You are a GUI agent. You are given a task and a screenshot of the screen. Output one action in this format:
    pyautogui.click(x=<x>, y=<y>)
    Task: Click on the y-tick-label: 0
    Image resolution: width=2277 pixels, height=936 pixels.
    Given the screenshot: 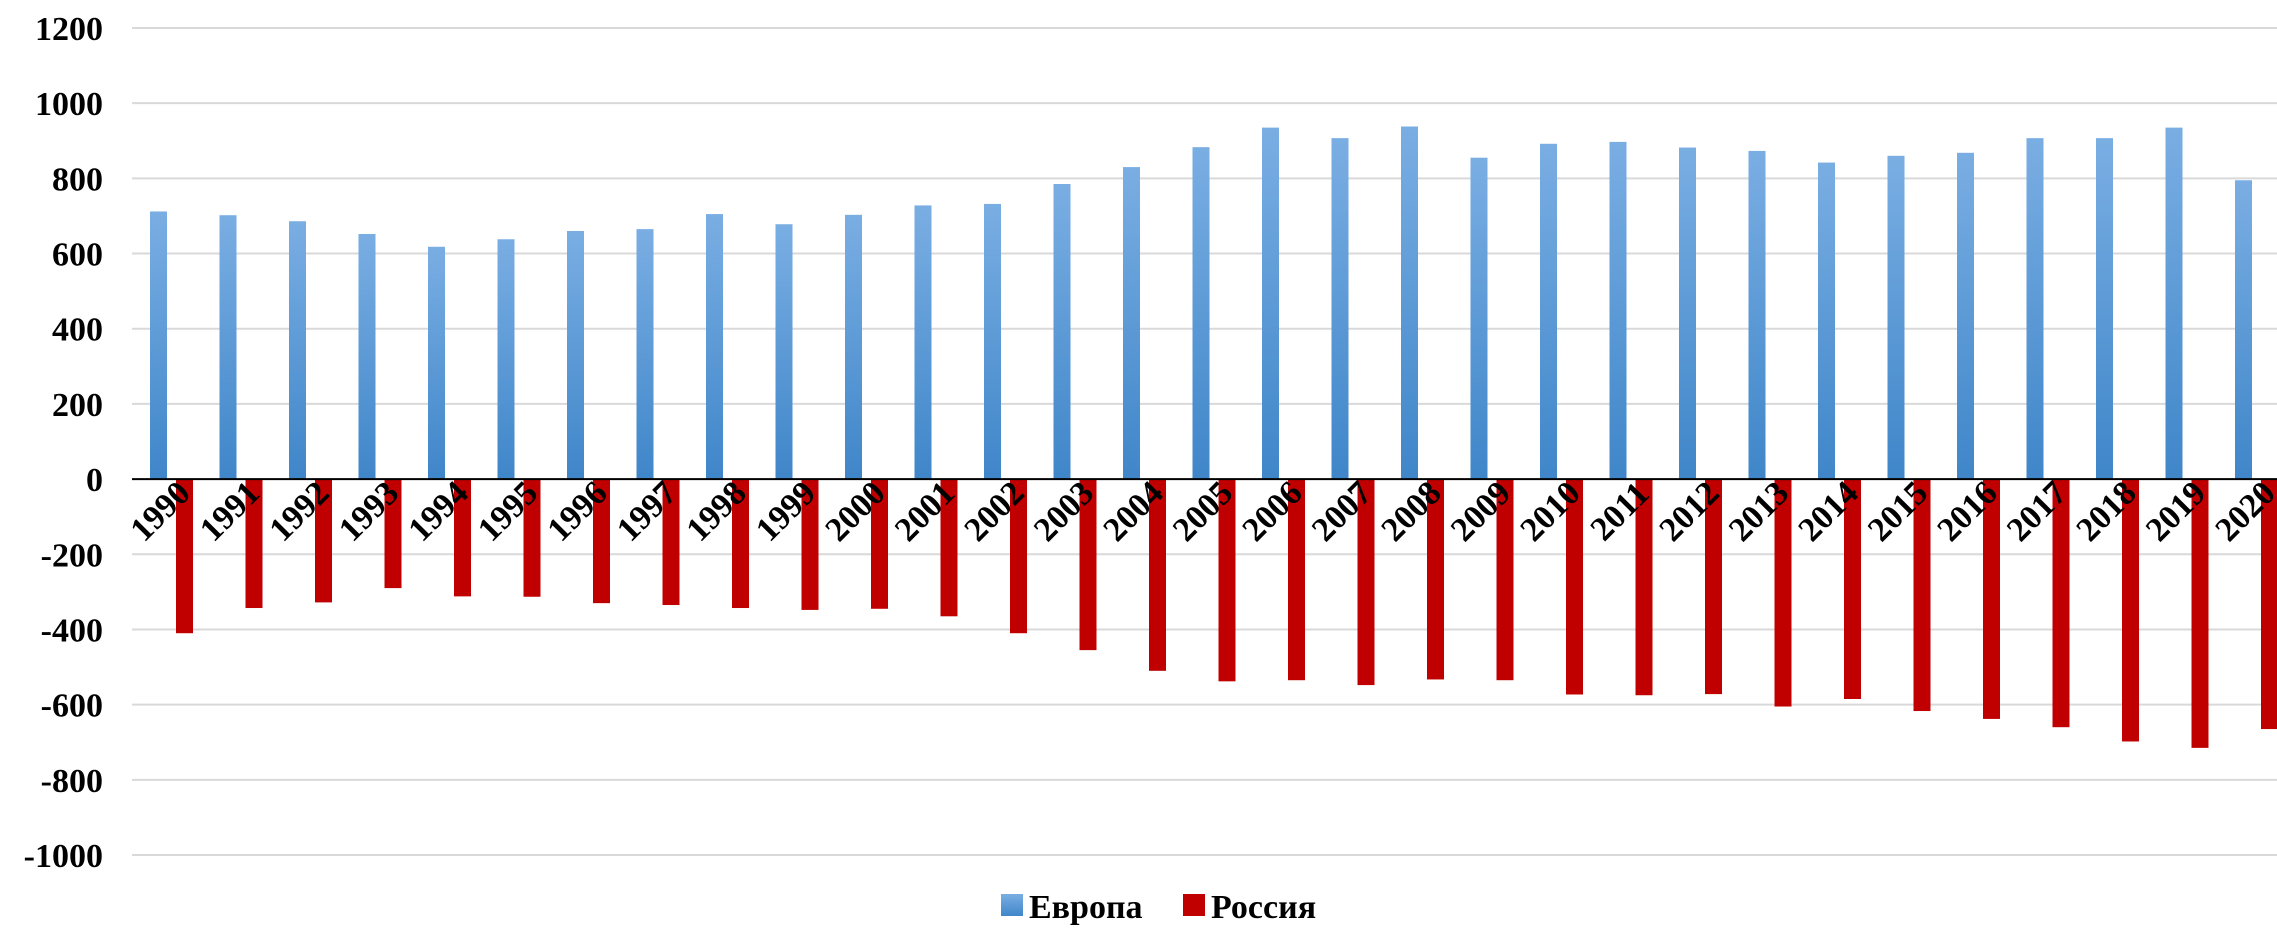 What is the action you would take?
    pyautogui.click(x=94, y=480)
    